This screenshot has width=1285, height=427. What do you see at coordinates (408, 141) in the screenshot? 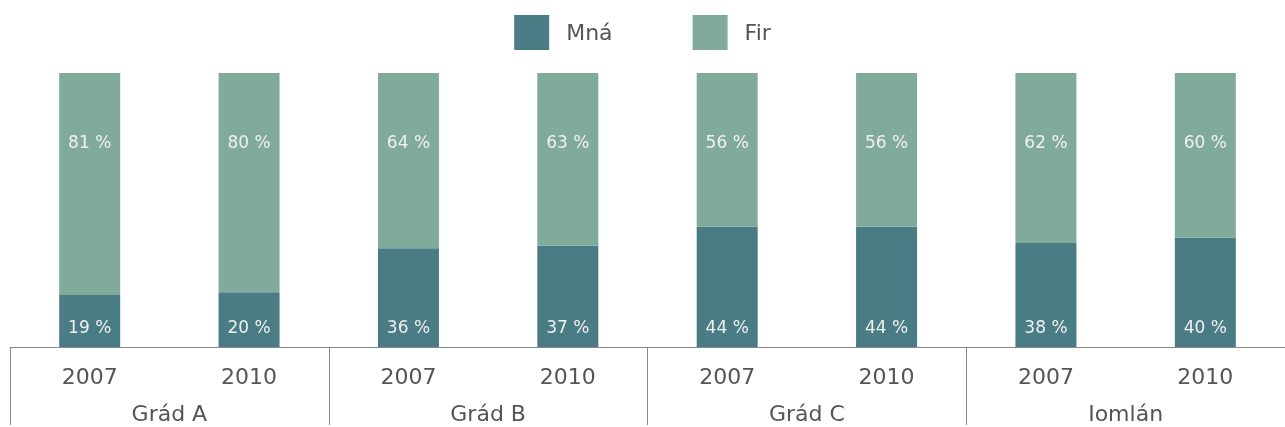
I see `data-label: 64 %` at bounding box center [408, 141].